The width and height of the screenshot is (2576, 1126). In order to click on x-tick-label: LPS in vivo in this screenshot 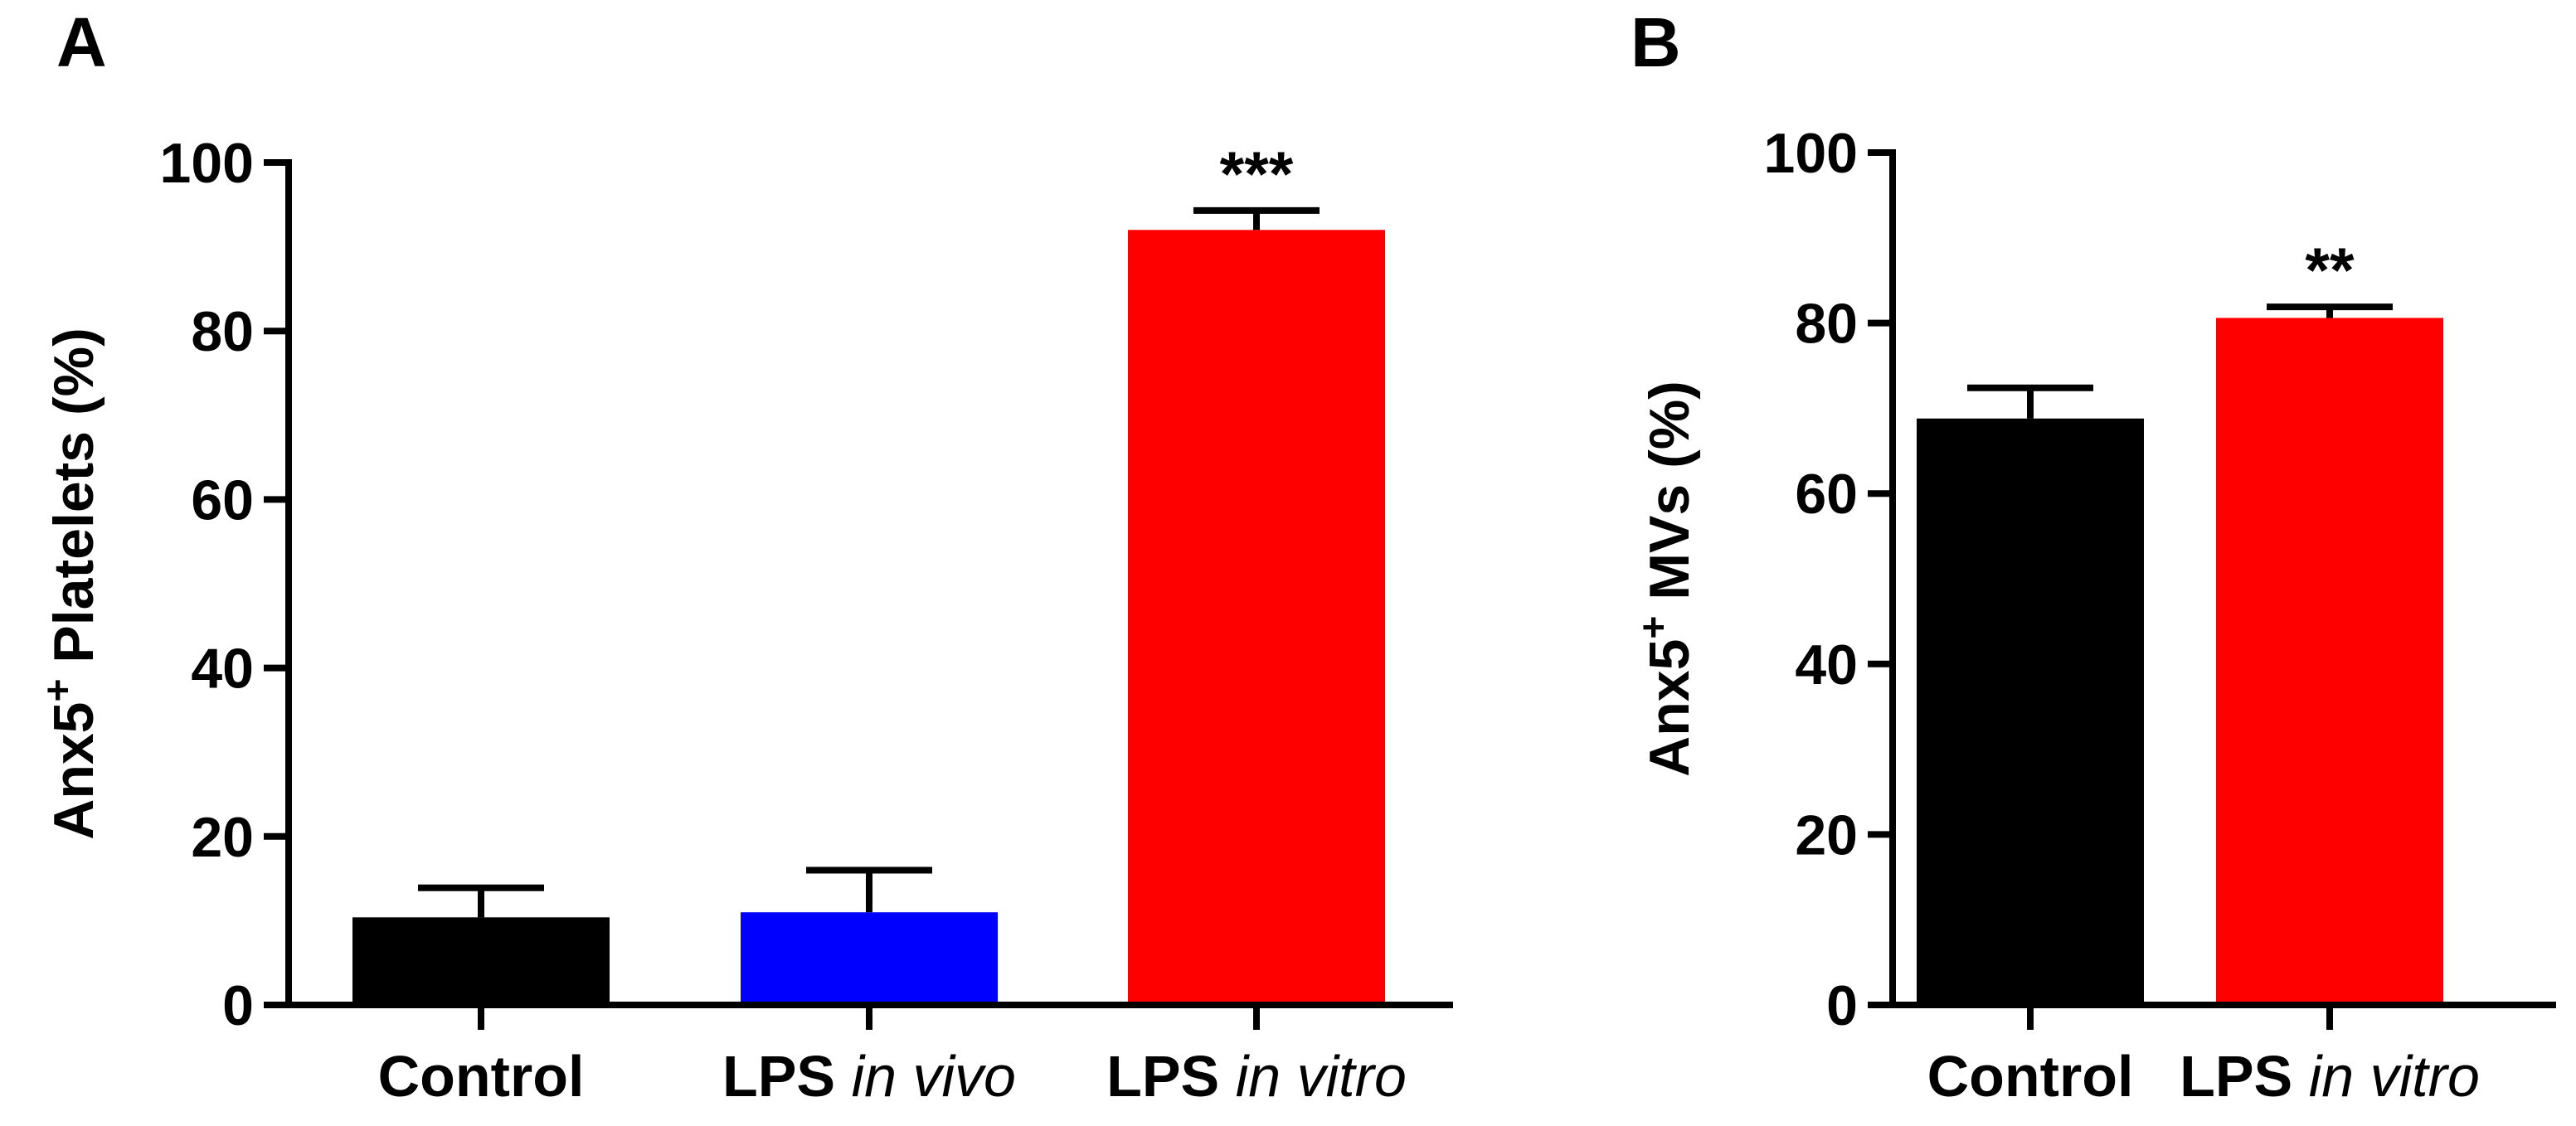, I will do `click(869, 1076)`.